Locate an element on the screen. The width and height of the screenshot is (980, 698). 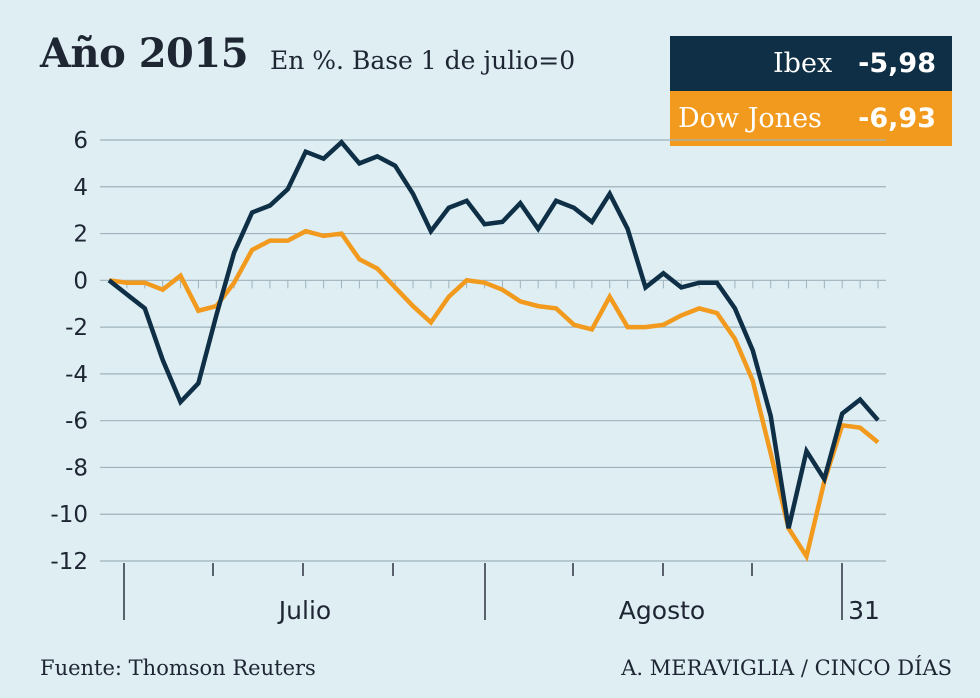
legend-dow-jones: Dow Jones -6,93 is located at coordinates (811, 118).